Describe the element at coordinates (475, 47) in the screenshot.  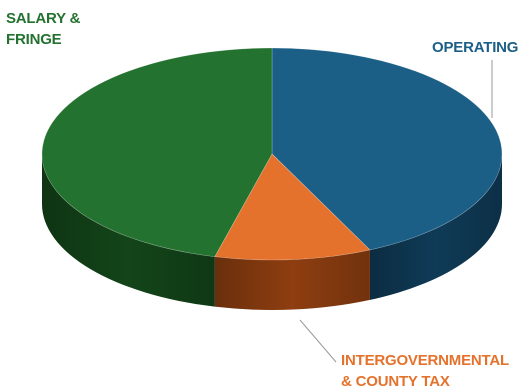
I see `slice-label-operating: OPERATING` at that location.